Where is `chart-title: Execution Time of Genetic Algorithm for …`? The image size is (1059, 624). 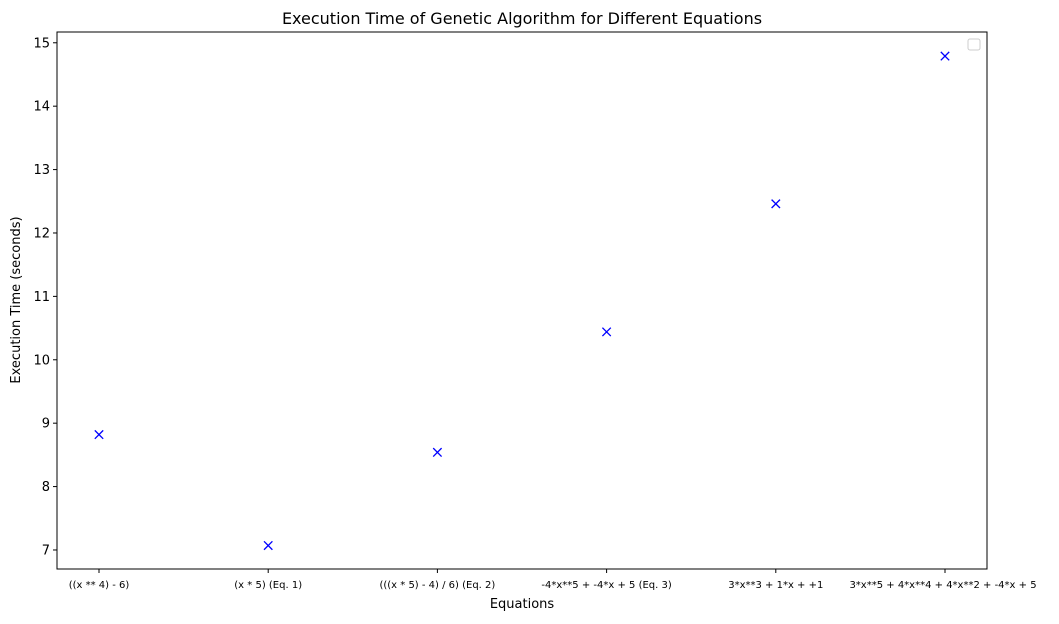
chart-title: Execution Time of Genetic Algorithm for … is located at coordinates (522, 18).